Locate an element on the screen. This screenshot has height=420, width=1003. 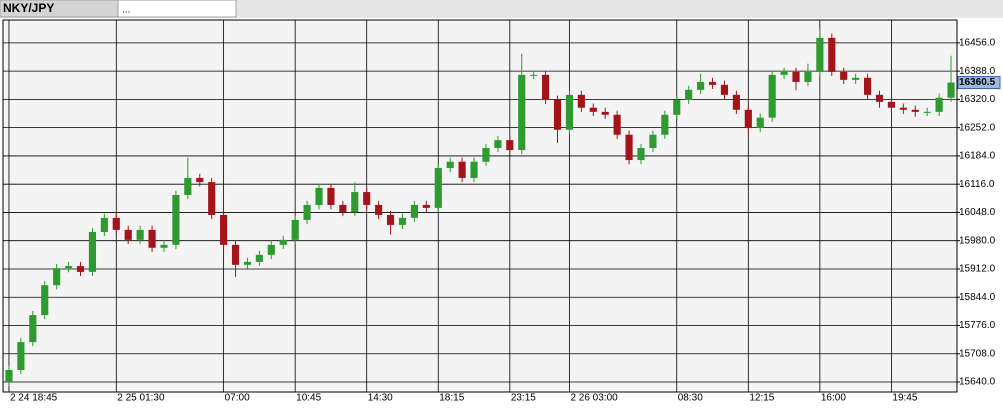
y-tick-label: 16184.0 is located at coordinates (977, 156).